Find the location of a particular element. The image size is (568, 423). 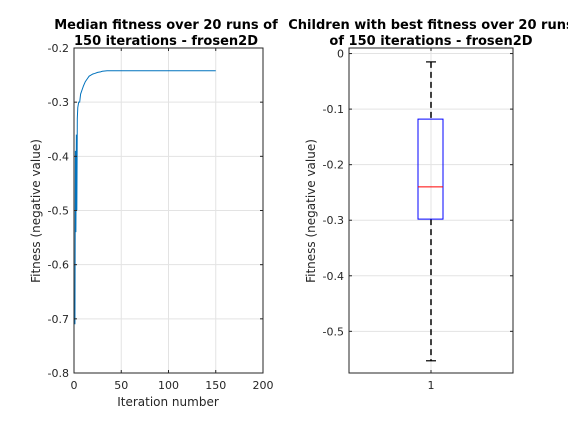

right-y-axis-label: Fitness (negative value) is located at coordinates (311, 211).